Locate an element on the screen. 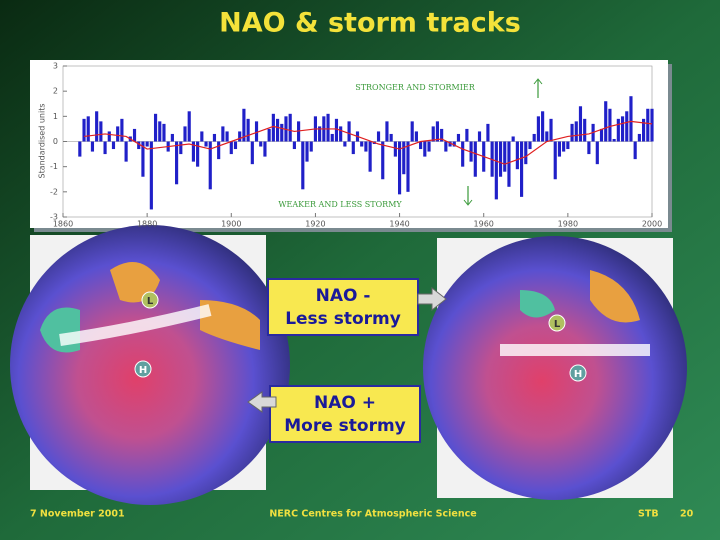  y-tick-label: -3 is located at coordinates (54, 217).